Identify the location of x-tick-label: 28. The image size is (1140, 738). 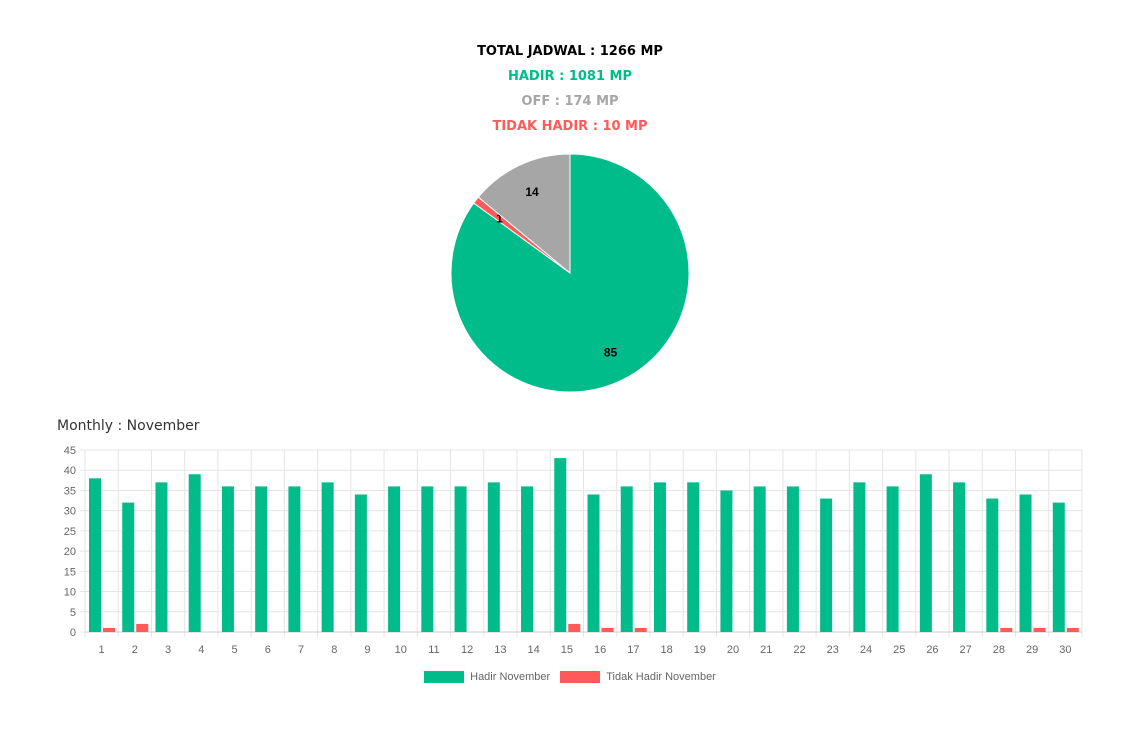
(999, 650).